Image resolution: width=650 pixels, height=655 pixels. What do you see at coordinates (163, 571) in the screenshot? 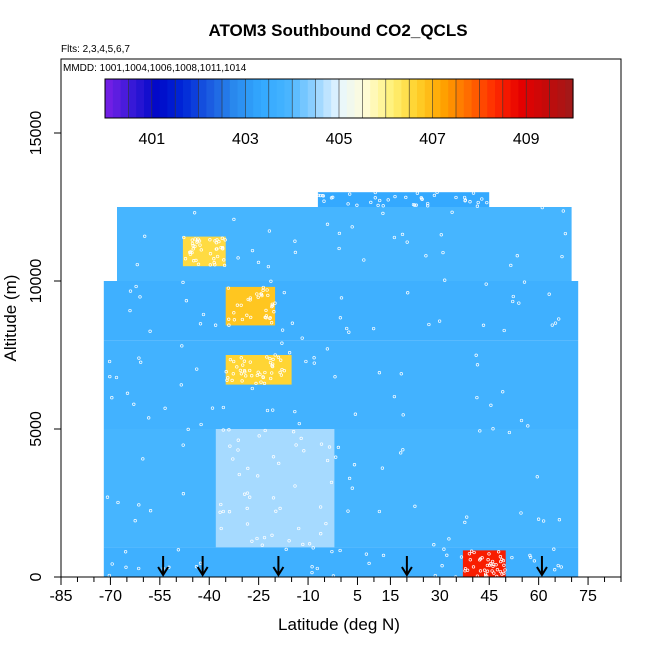
I see `flight-arrow-head` at bounding box center [163, 571].